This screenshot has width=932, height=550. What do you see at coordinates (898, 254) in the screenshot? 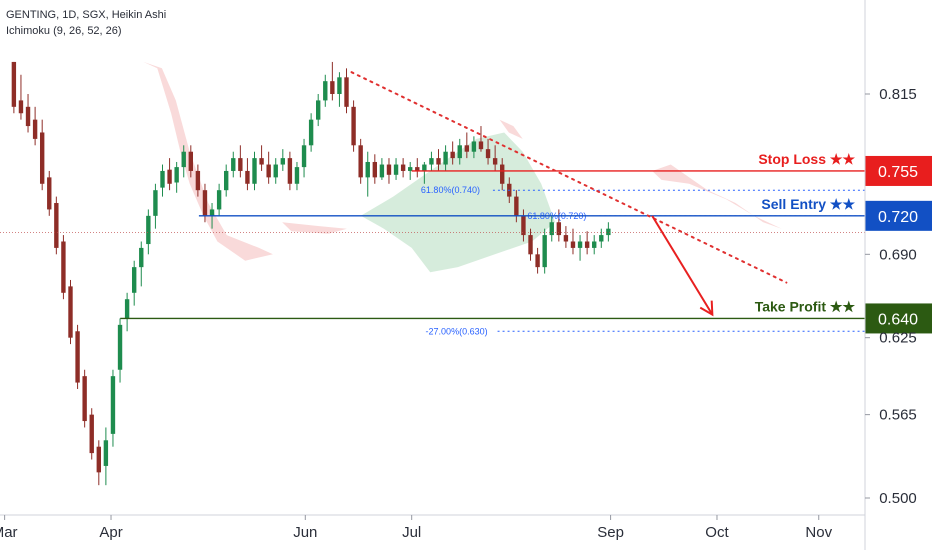
I see `price-tick-label: 0.690` at bounding box center [898, 254].